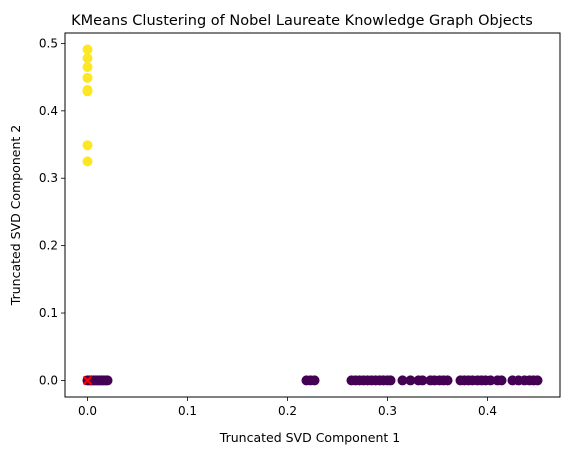 The width and height of the screenshot is (583, 455). I want to click on centroid-marker, so click(87, 380).